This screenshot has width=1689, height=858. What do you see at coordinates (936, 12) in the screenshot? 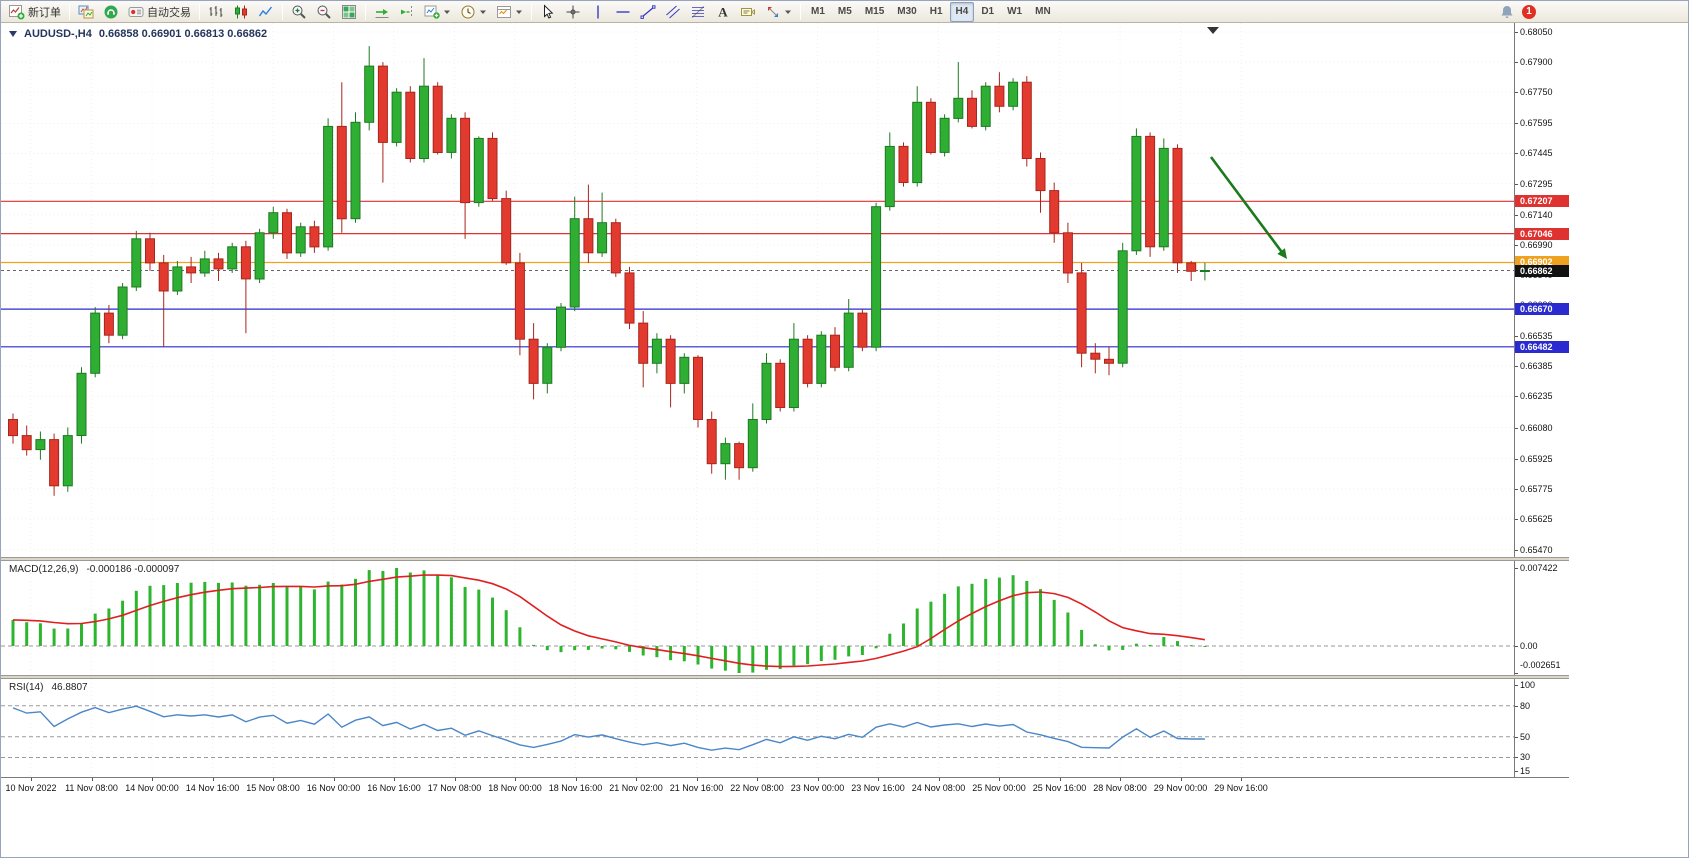
I see `tf-h1-button: H1` at bounding box center [936, 12].